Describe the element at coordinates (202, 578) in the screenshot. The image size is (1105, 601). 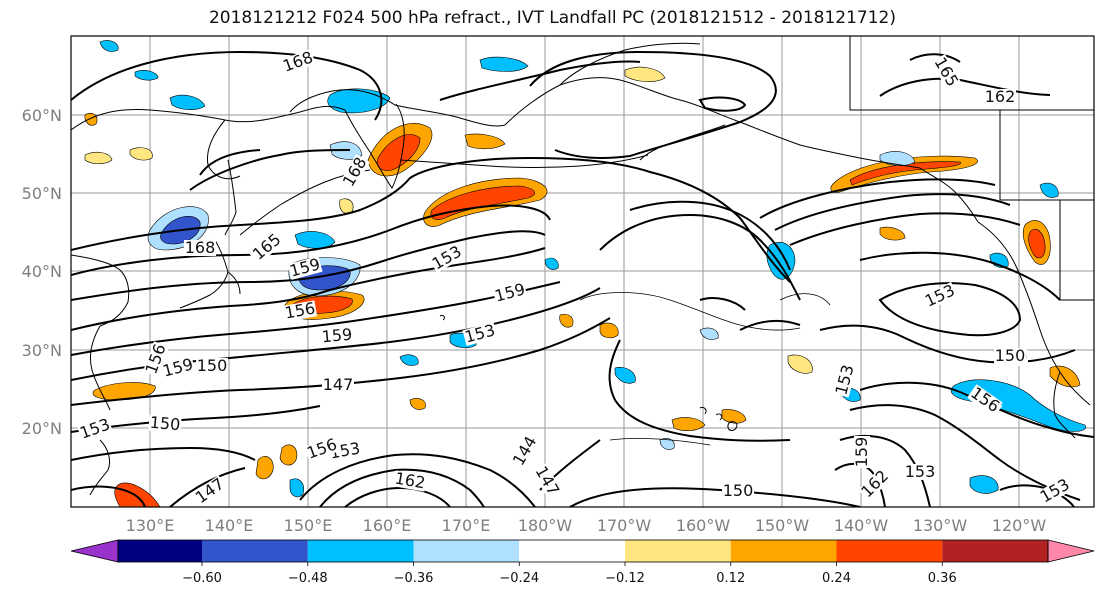
I see `colorbar-tick-label: −0.60` at that location.